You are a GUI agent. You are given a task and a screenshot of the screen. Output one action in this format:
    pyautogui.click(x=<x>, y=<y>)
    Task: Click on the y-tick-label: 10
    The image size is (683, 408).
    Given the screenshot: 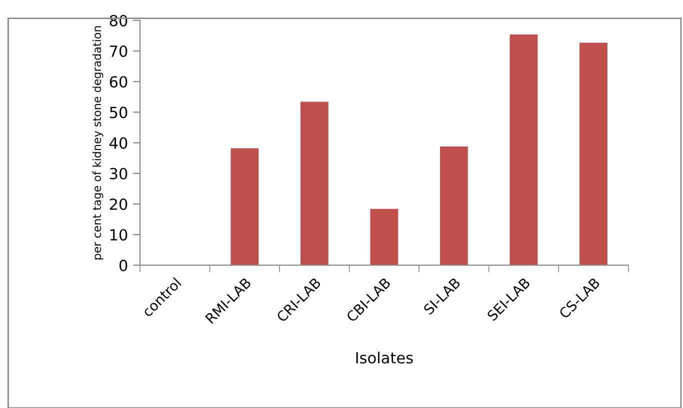 What is the action you would take?
    pyautogui.click(x=119, y=235)
    